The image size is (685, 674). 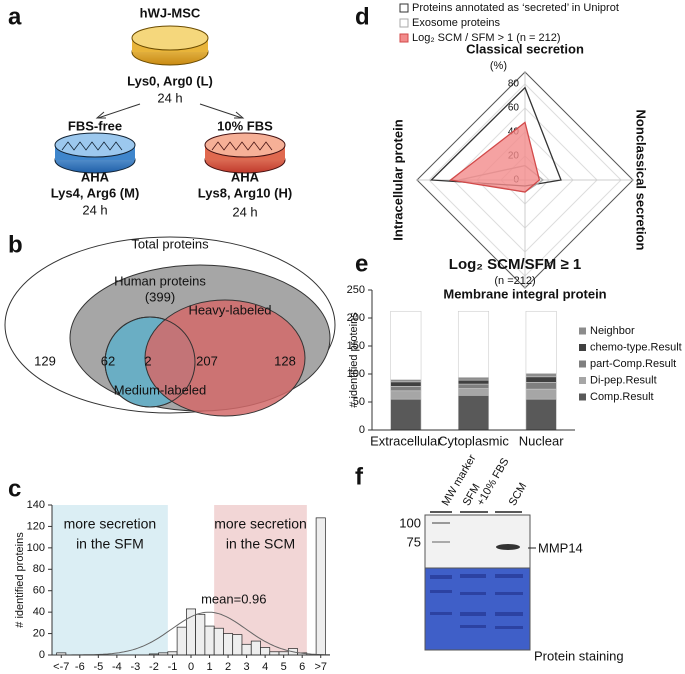 I want to click on y-tick-label: 50, so click(x=359, y=402).